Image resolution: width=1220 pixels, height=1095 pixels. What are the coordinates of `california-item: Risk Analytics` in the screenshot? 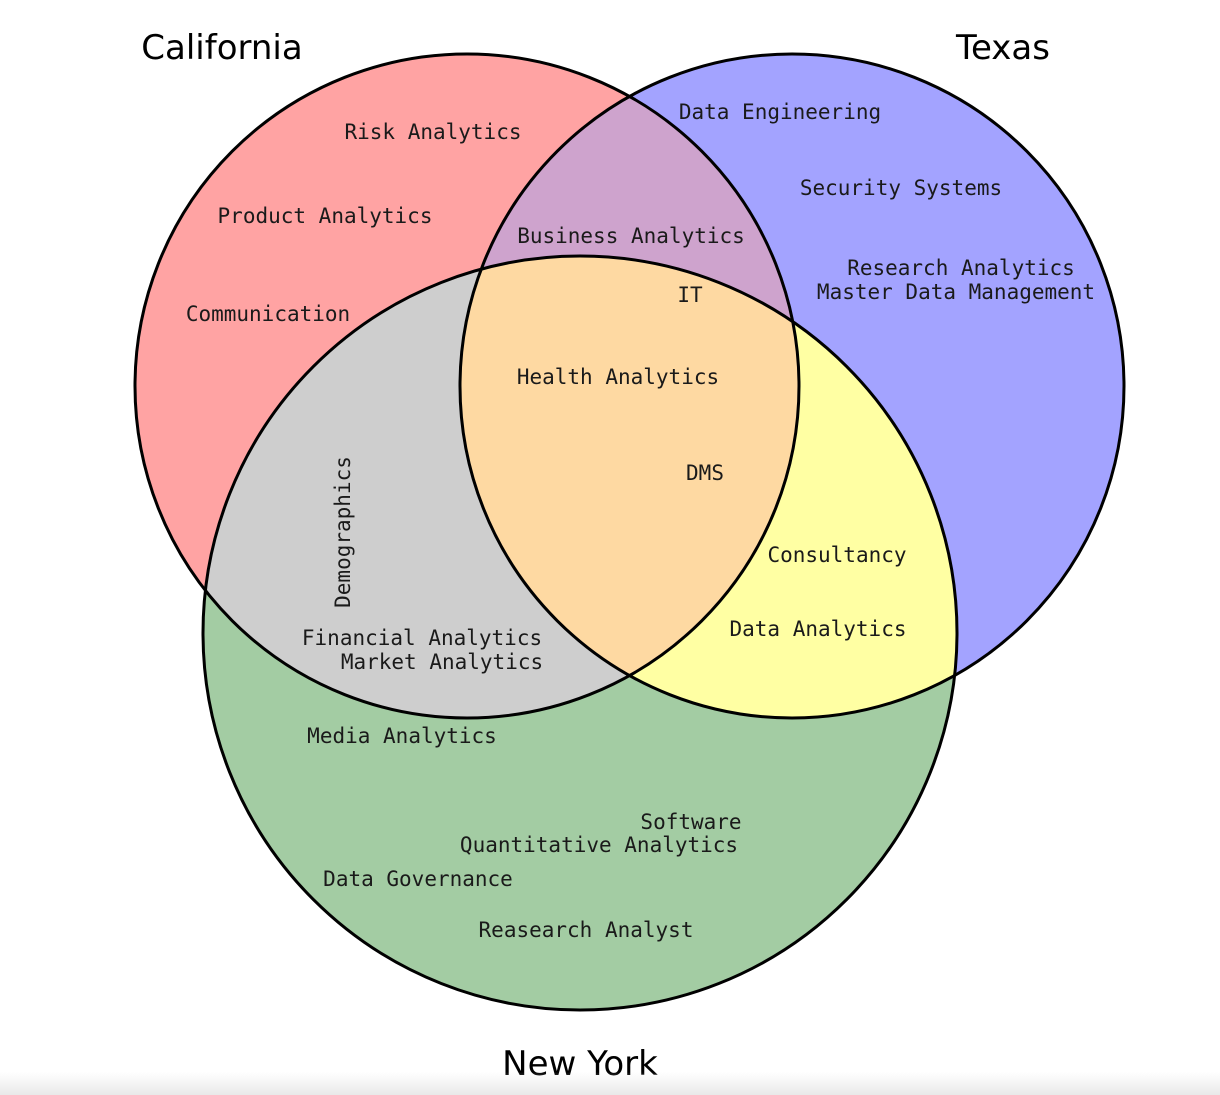 It's located at (432, 132).